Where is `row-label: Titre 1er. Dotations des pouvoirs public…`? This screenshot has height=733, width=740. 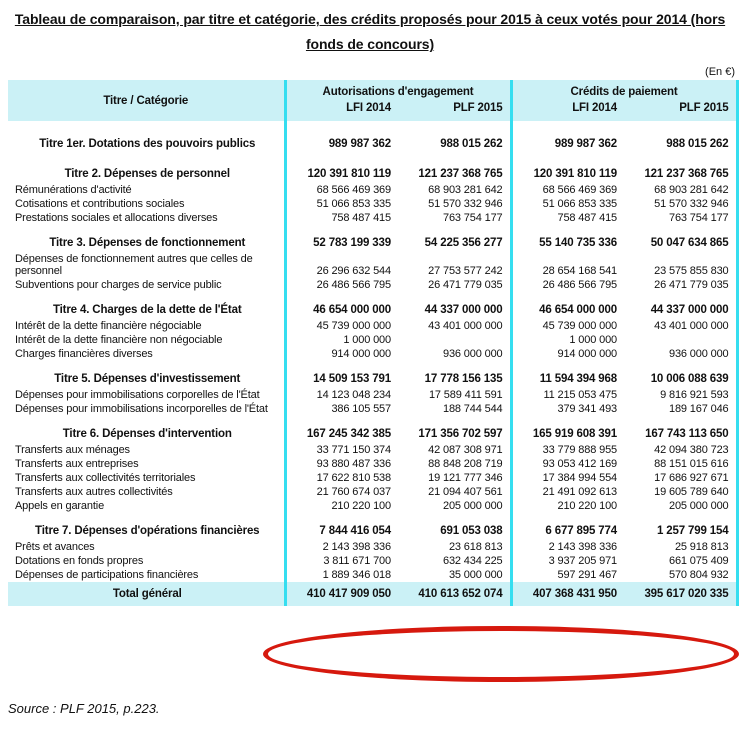 row-label: Titre 1er. Dotations des pouvoirs public… is located at coordinates (147, 144).